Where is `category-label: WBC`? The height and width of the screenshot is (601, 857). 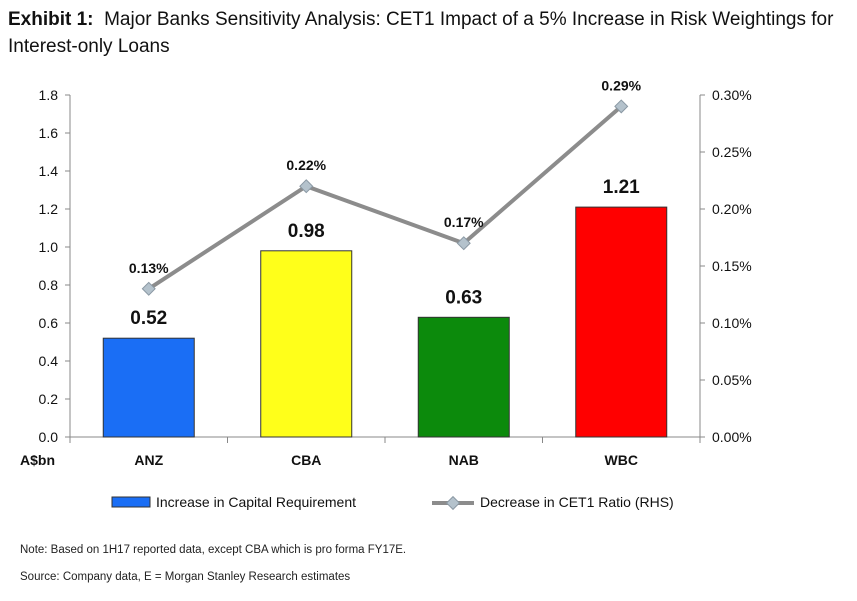 category-label: WBC is located at coordinates (621, 460).